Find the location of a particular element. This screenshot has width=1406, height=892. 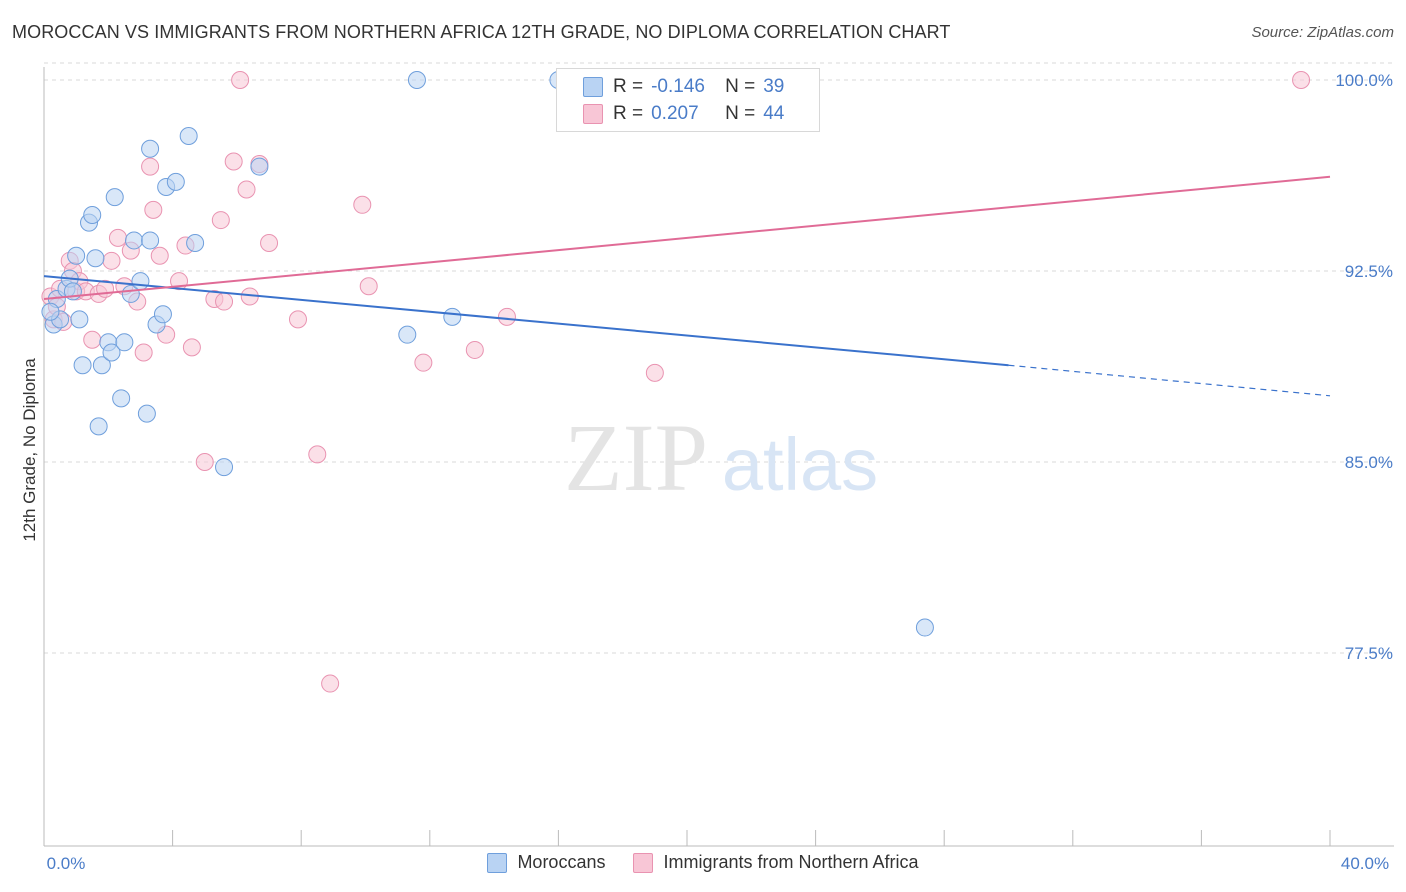

trend-extension-blue is located at coordinates (1169, 380).